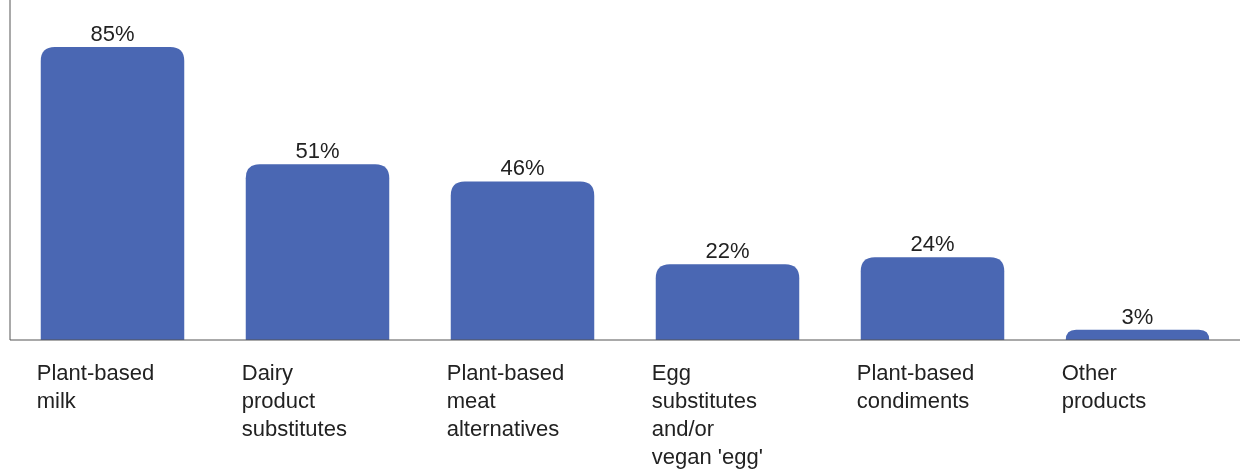 This screenshot has width=1245, height=472. I want to click on x-tick-label: Egg substitutes and/or vegan 'egg', so click(707, 414).